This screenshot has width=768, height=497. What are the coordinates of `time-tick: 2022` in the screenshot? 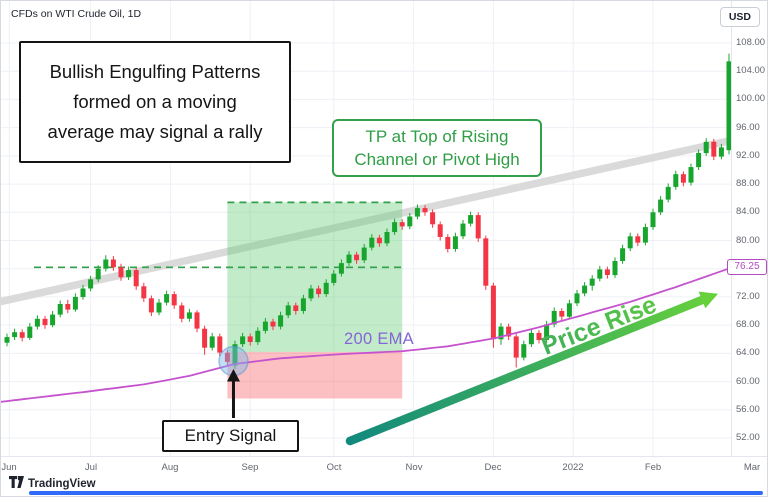 It's located at (573, 467).